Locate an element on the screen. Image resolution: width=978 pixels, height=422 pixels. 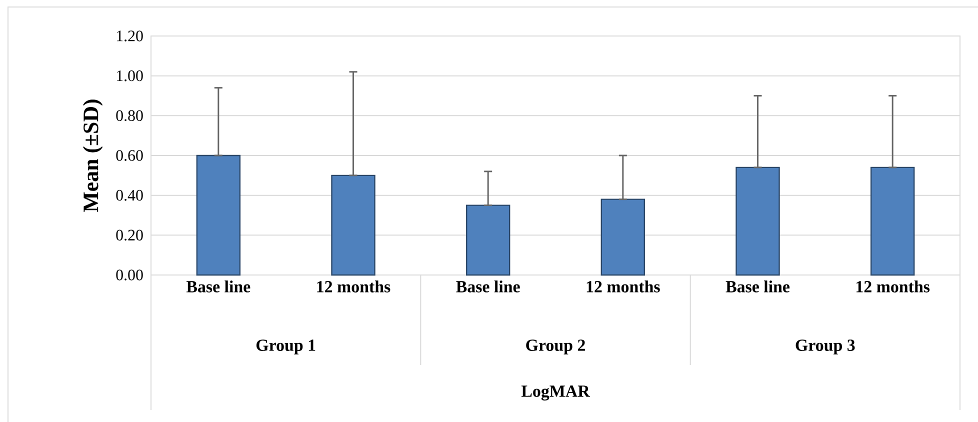
y-tick-label: 0.00 is located at coordinates (129, 275).